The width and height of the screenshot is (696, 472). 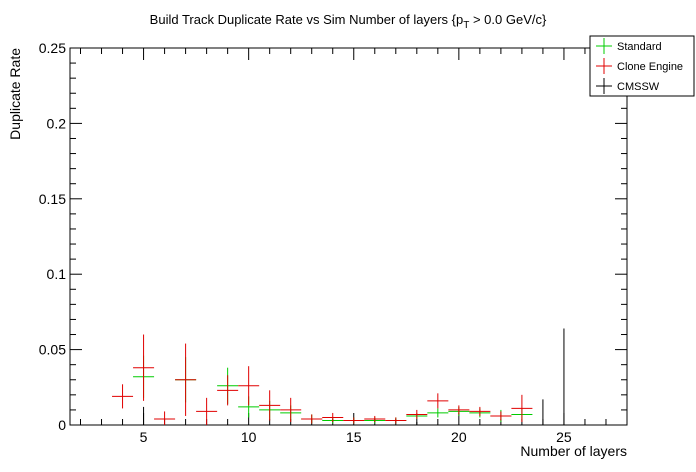 What do you see at coordinates (144, 437) in the screenshot?
I see `x-tick-label: 5` at bounding box center [144, 437].